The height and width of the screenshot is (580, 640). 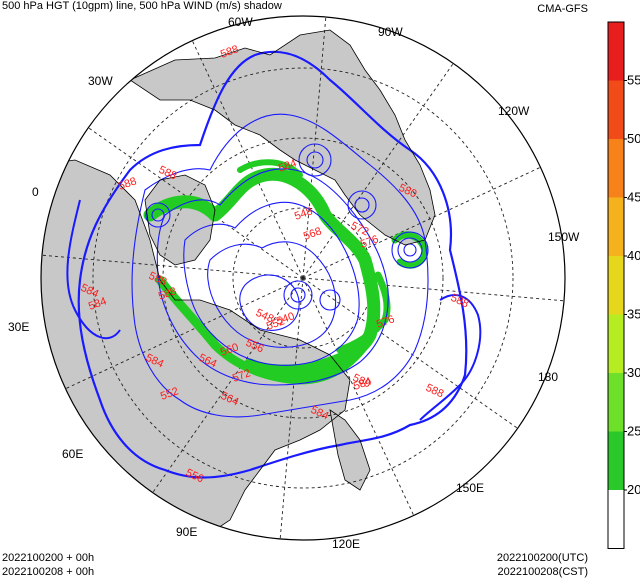 I want to click on contour-label: 560, so click(x=229, y=350).